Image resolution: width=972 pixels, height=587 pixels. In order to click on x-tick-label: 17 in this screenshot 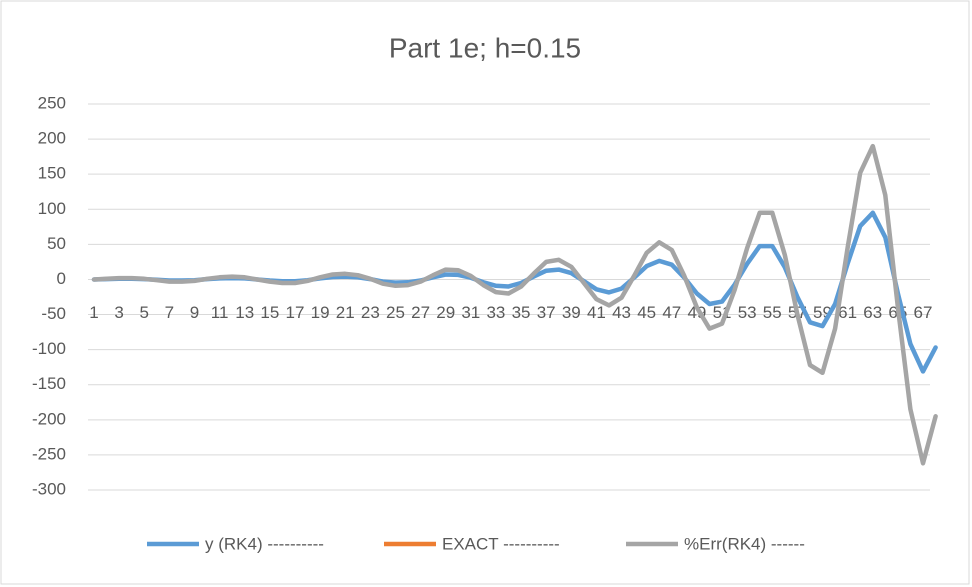, I will do `click(295, 312)`.